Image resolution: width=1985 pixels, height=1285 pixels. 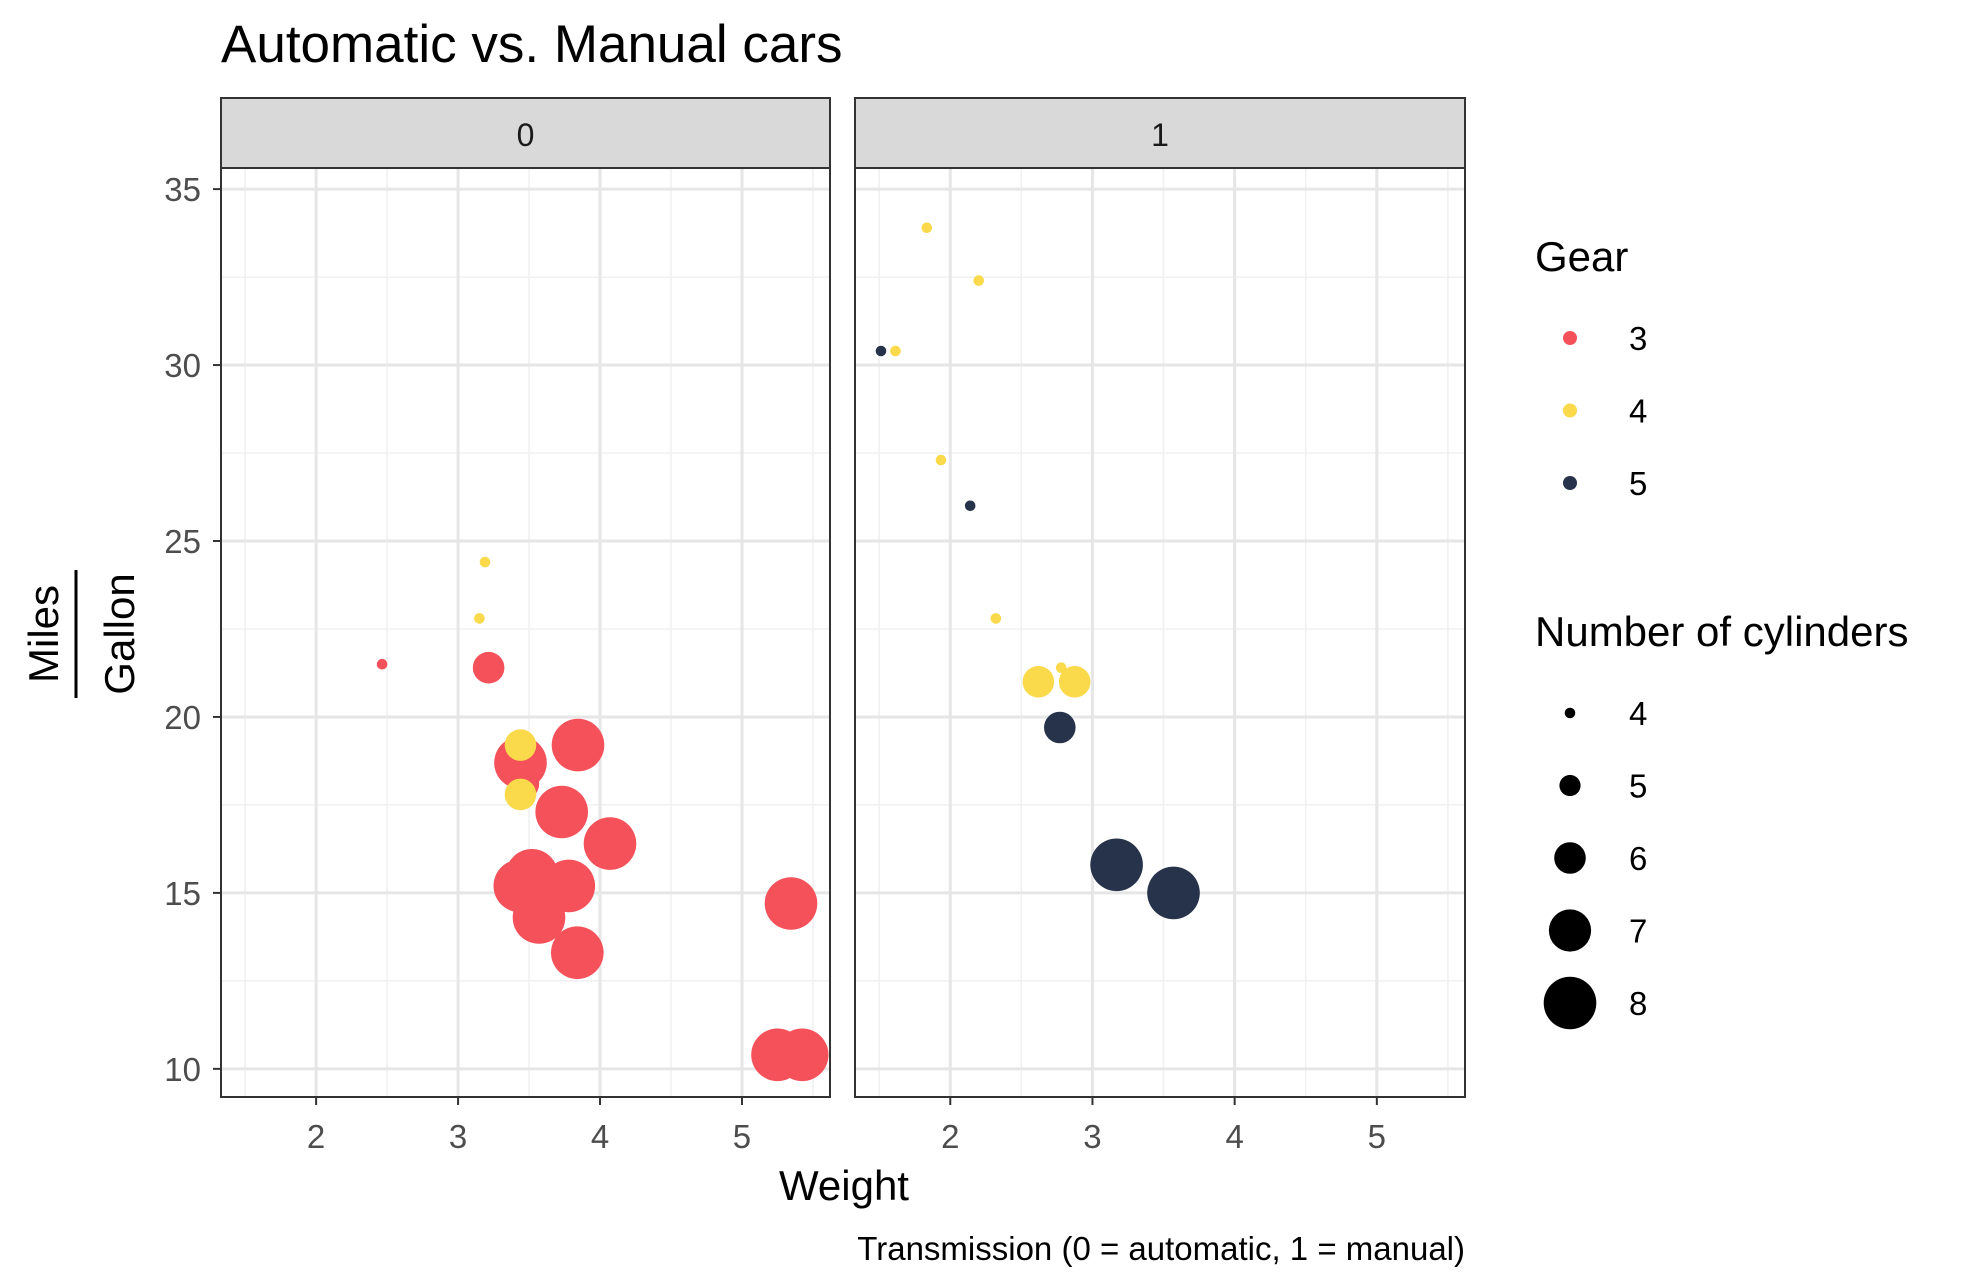 What do you see at coordinates (1721, 819) in the screenshot?
I see `legend-cylinders: Number of cylinders 4 5 6 7 8` at bounding box center [1721, 819].